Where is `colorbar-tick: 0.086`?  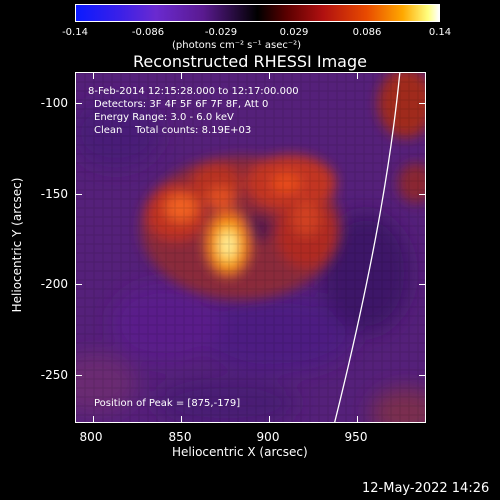 colorbar-tick: 0.086 is located at coordinates (367, 32).